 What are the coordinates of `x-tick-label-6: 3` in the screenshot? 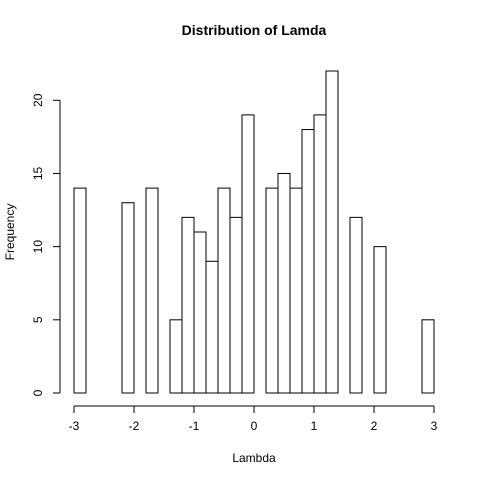 It's located at (434, 426).